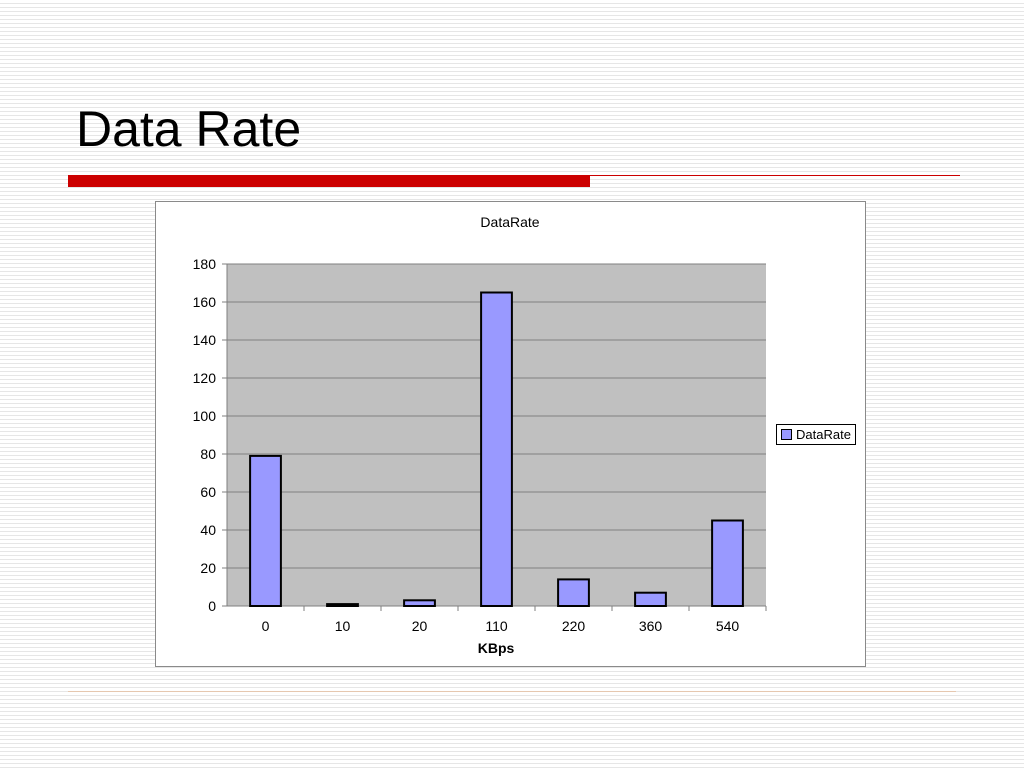 This screenshot has height=768, width=1024. I want to click on y-axis-ticks: 0 20 40 60 80 100 120 140 160 180, so click(205, 435).